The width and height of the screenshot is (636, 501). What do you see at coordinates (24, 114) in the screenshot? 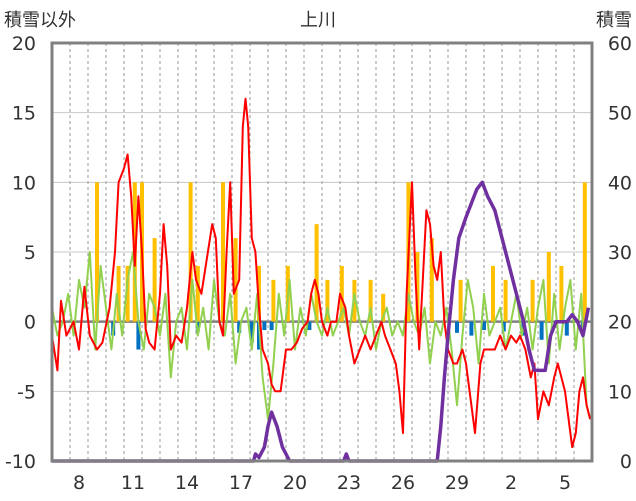
I see `left-tick-label: 15` at bounding box center [24, 114].